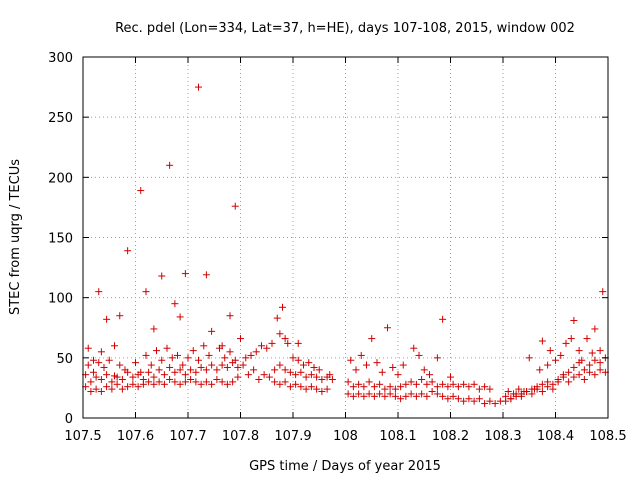 The height and width of the screenshot is (480, 640). Describe the element at coordinates (60, 239) in the screenshot. I see `y-tick-label: 150` at that location.